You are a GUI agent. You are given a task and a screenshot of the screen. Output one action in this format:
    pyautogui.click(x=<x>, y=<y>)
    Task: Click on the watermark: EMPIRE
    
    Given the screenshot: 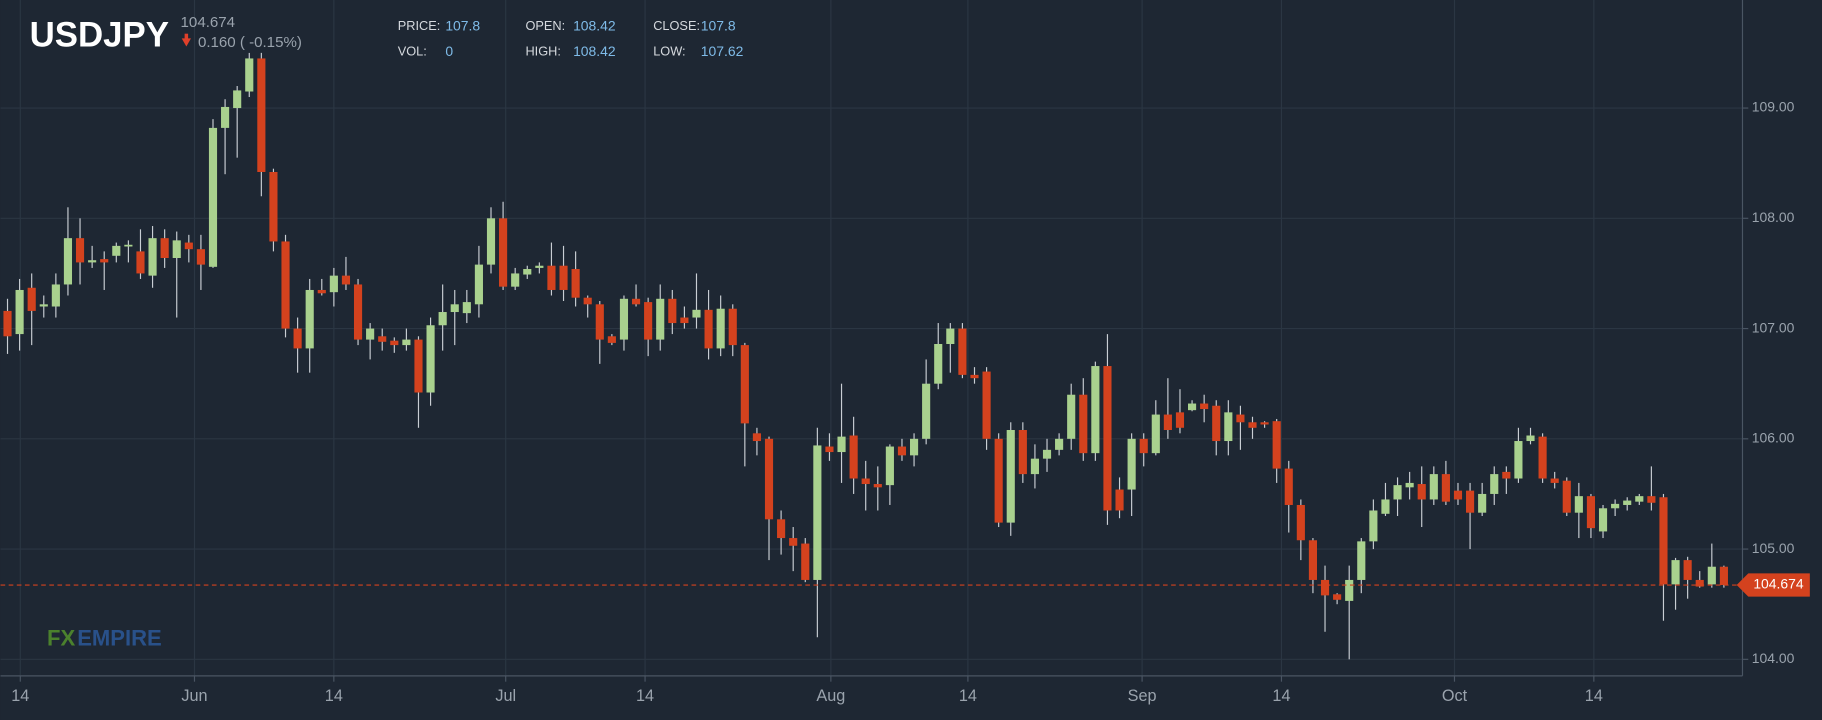 What is the action you would take?
    pyautogui.click(x=119, y=638)
    